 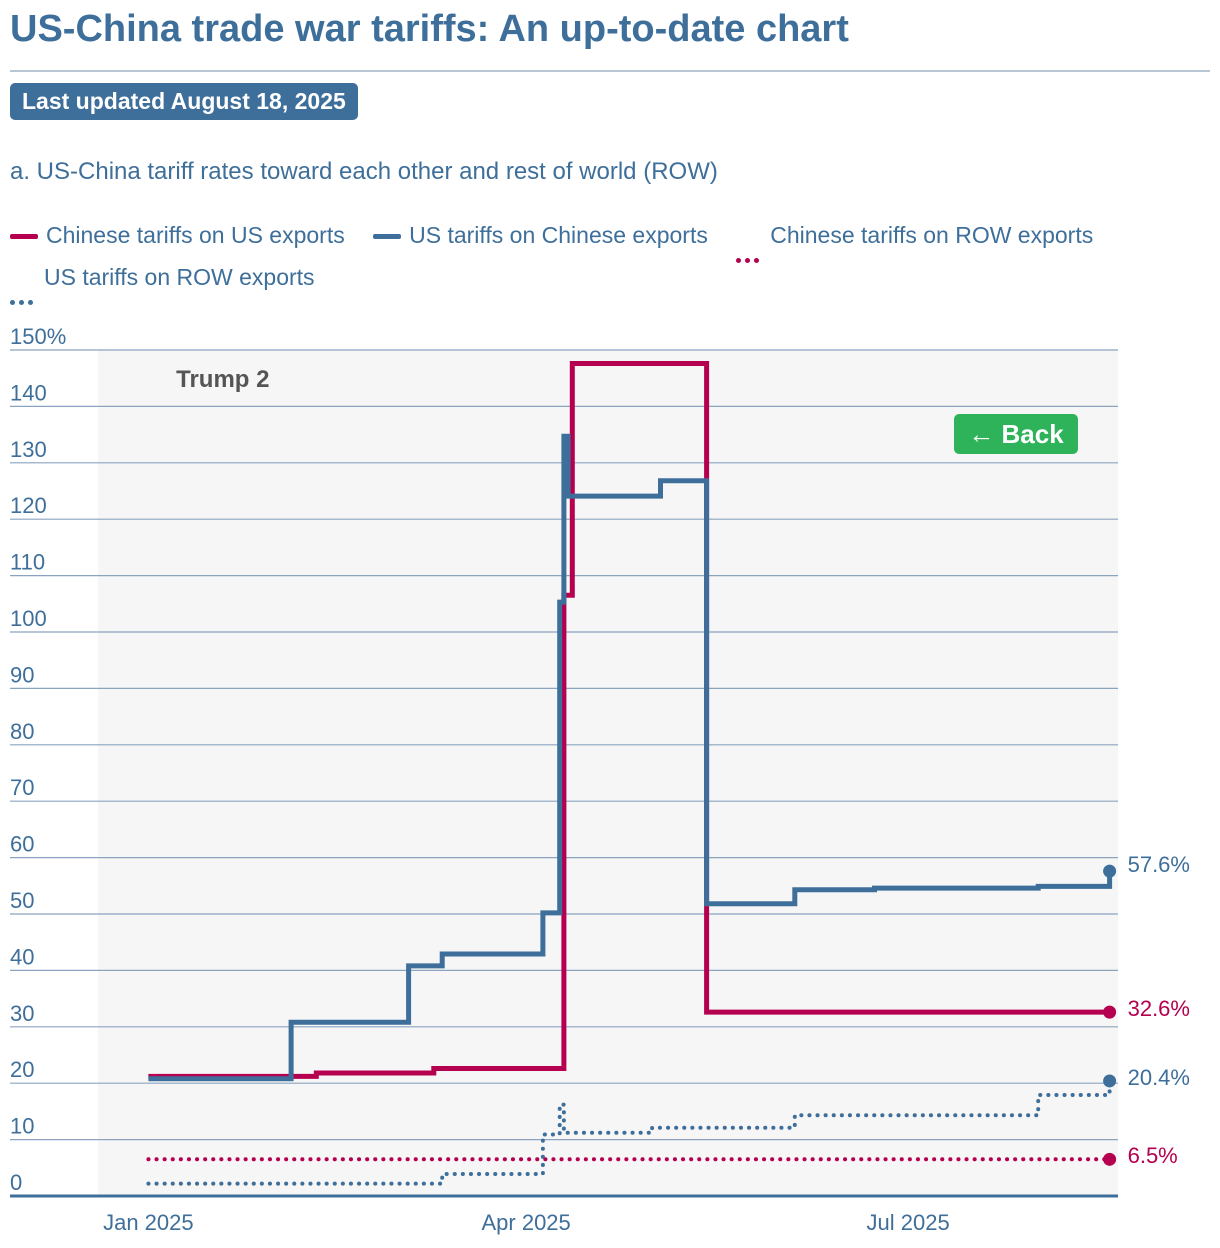 I want to click on y-tick-label: 10, so click(x=22, y=1126).